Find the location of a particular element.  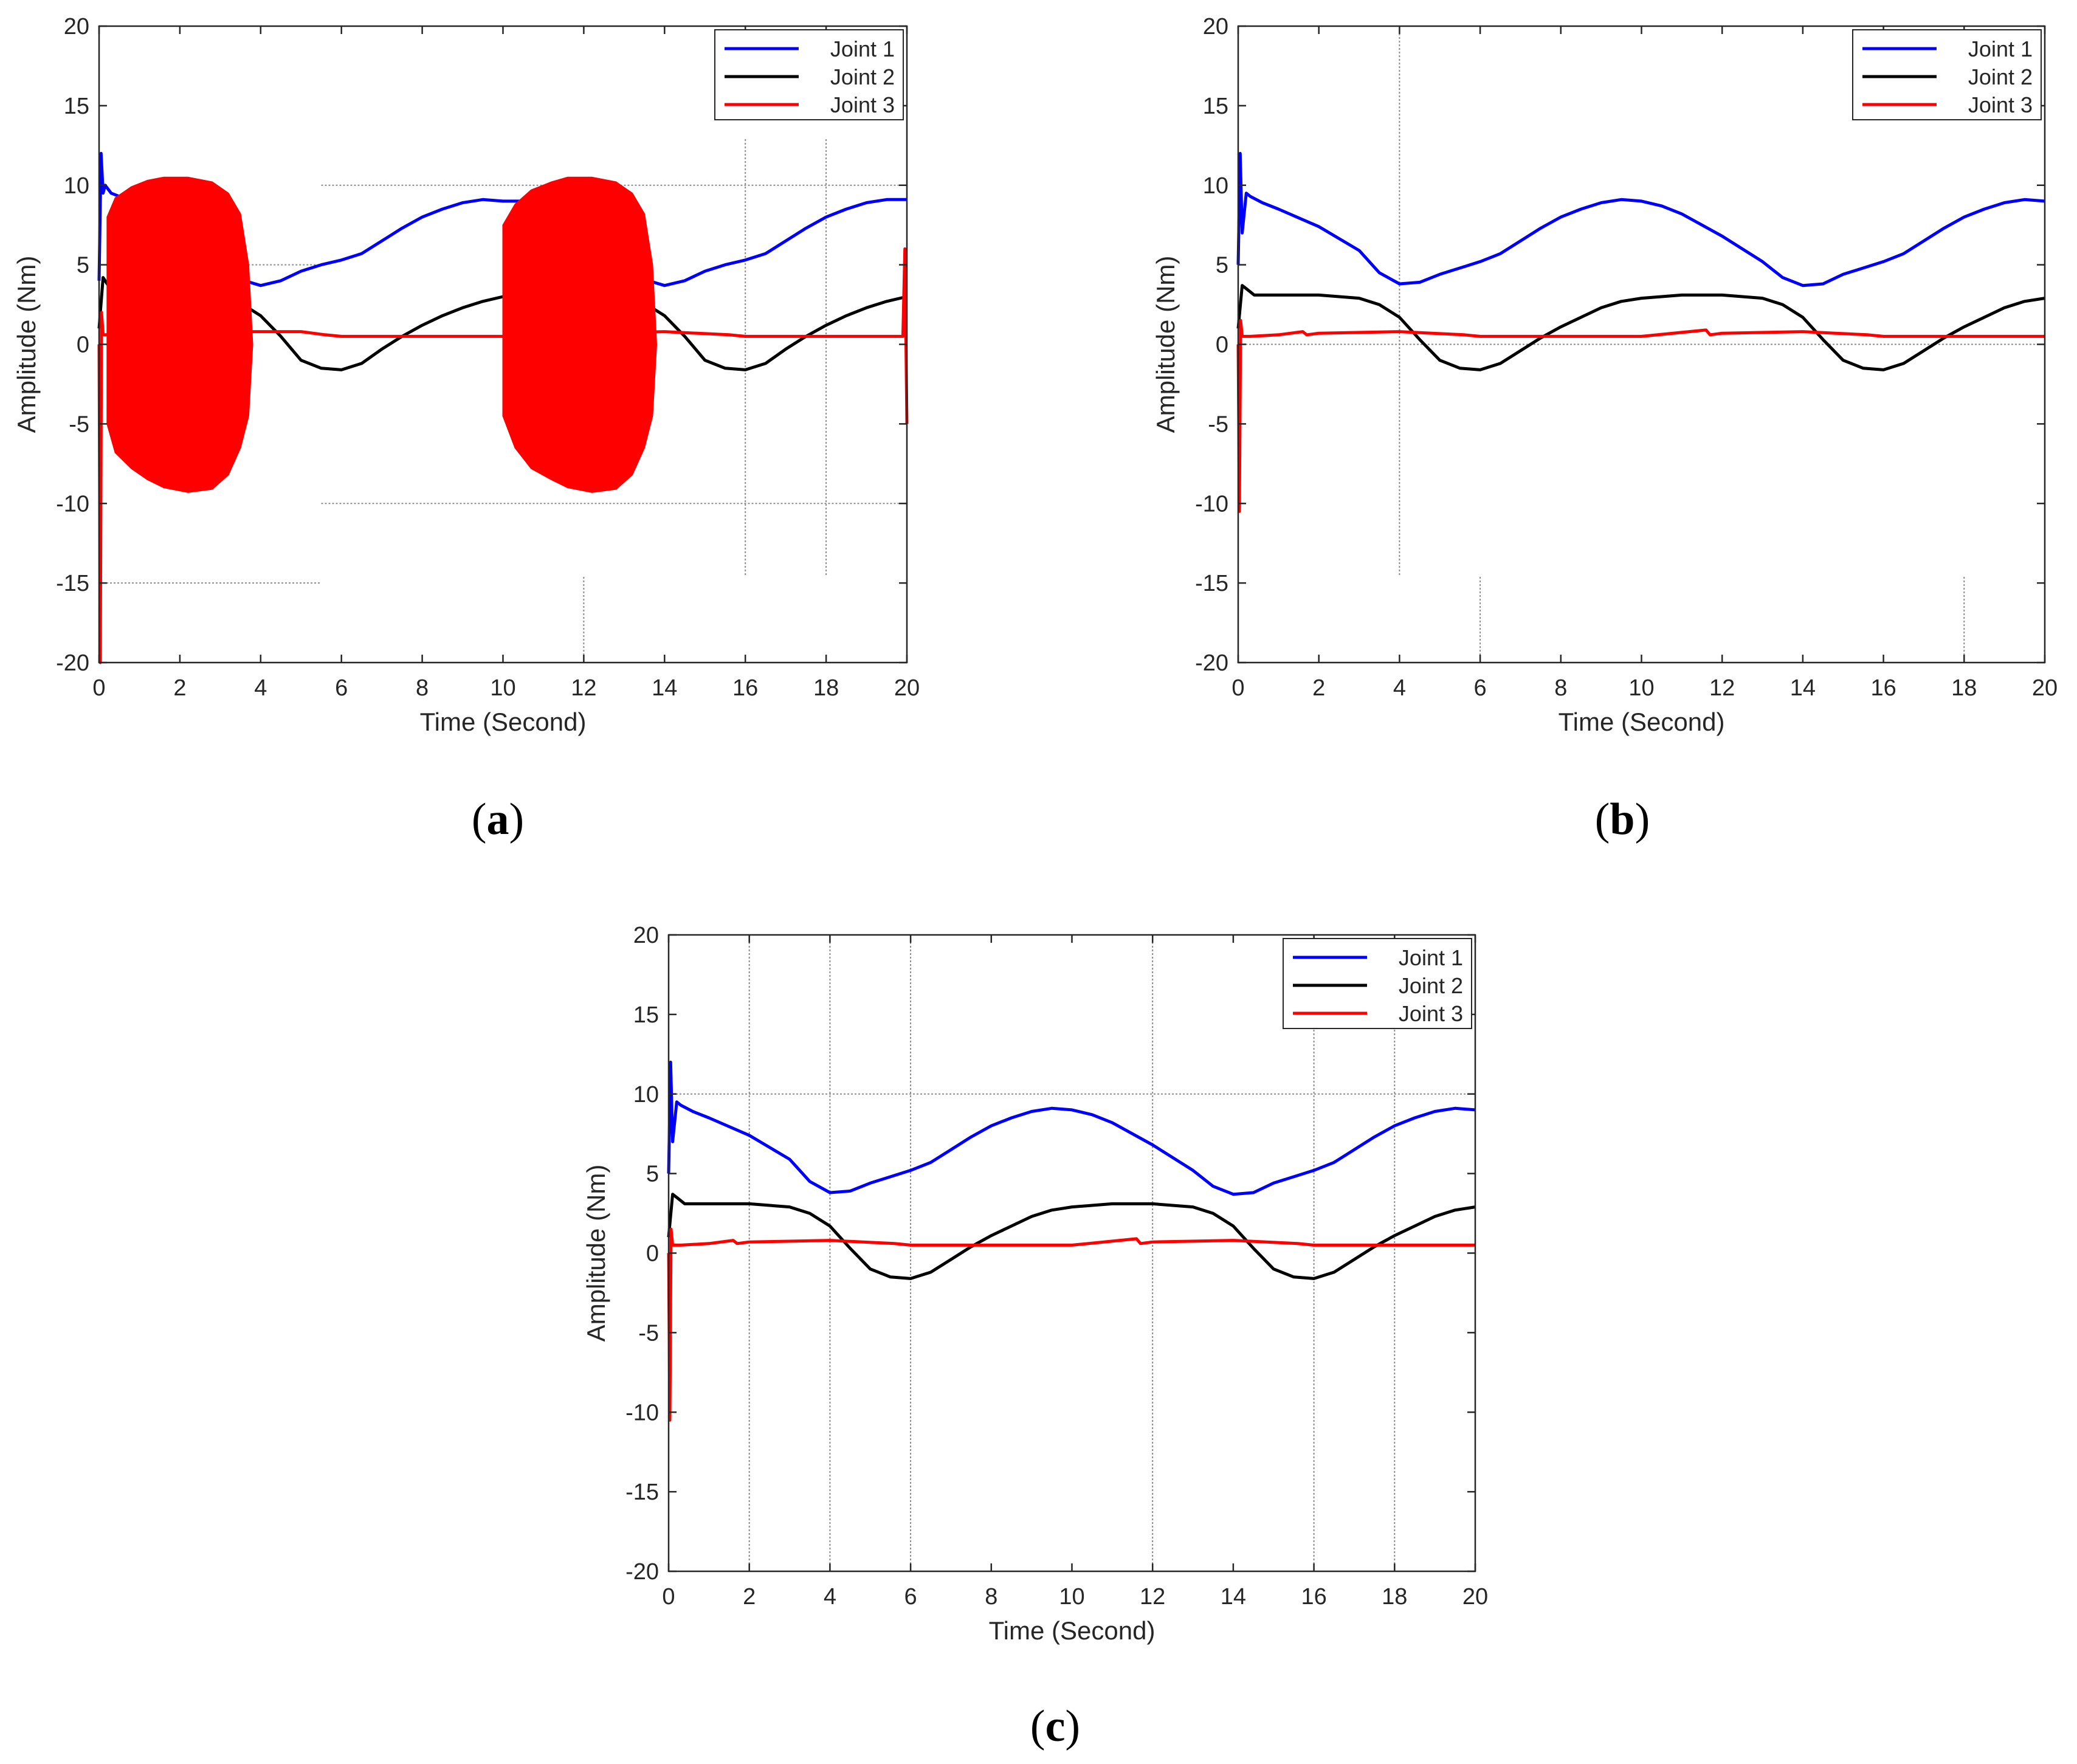

panel-label-b: (b) is located at coordinates (1622, 819).